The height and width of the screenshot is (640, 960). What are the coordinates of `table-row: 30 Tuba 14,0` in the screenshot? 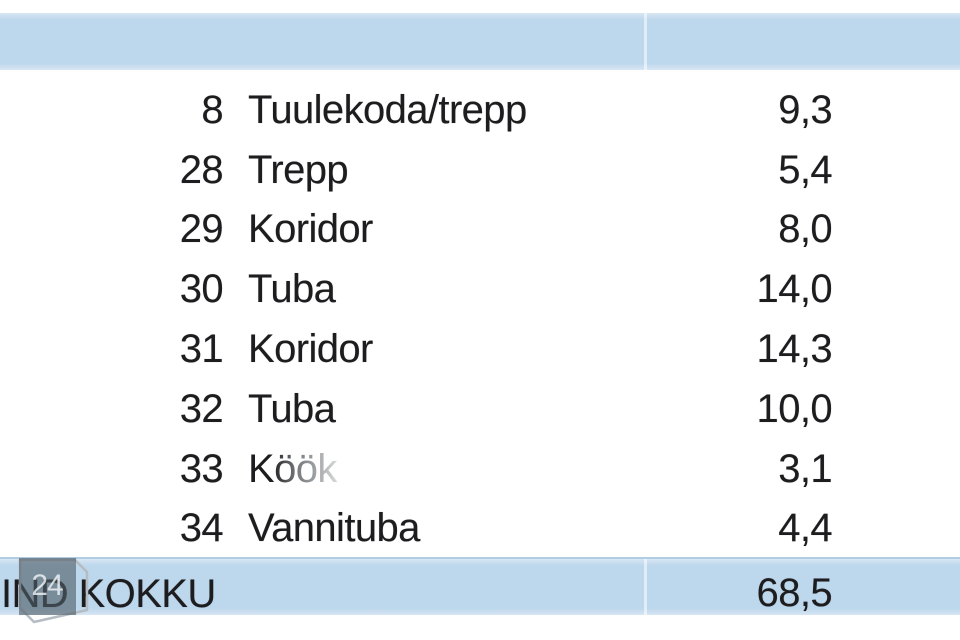 It's located at (480, 289).